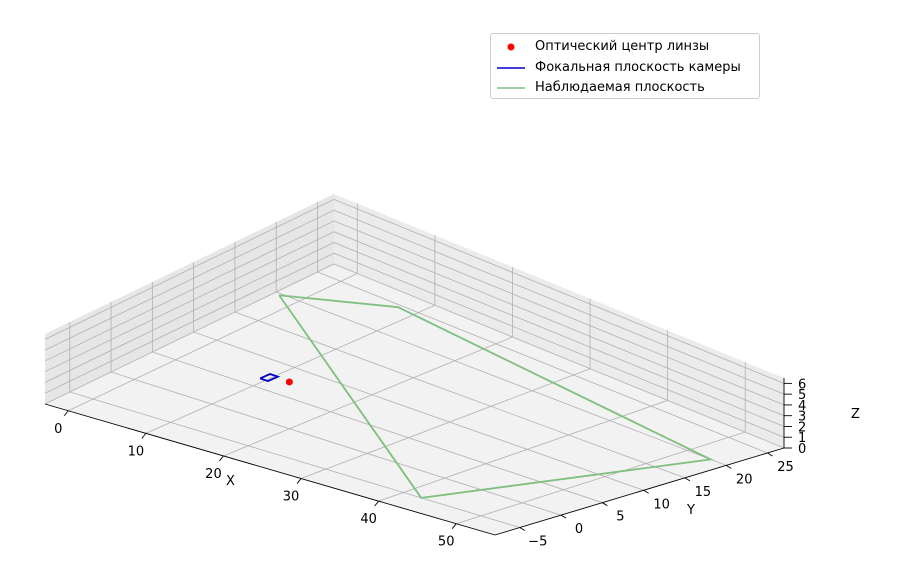  What do you see at coordinates (661, 504) in the screenshot?
I see `y-tick-label: 10` at bounding box center [661, 504].